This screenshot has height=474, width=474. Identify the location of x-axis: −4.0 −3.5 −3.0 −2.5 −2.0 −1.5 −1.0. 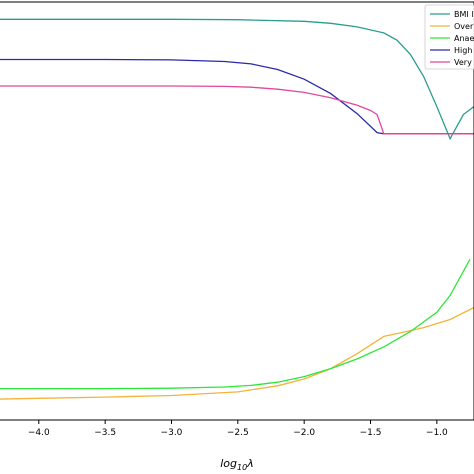
(238, 429).